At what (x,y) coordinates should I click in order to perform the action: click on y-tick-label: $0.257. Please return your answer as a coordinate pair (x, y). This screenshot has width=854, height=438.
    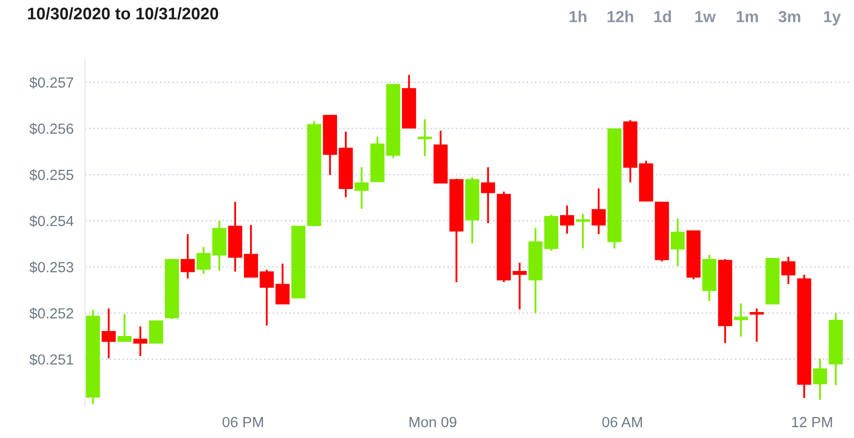
    Looking at the image, I should click on (51, 82).